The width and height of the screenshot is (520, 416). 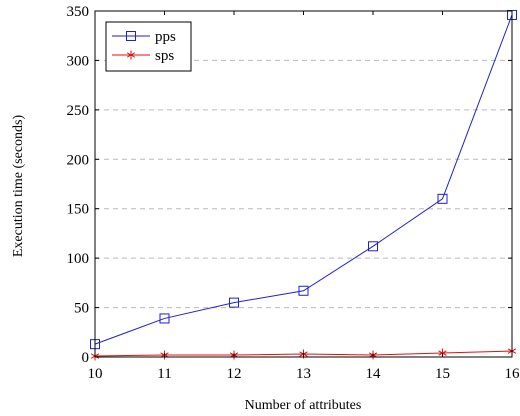 What do you see at coordinates (78, 111) in the screenshot?
I see `y-tick-label: 250` at bounding box center [78, 111].